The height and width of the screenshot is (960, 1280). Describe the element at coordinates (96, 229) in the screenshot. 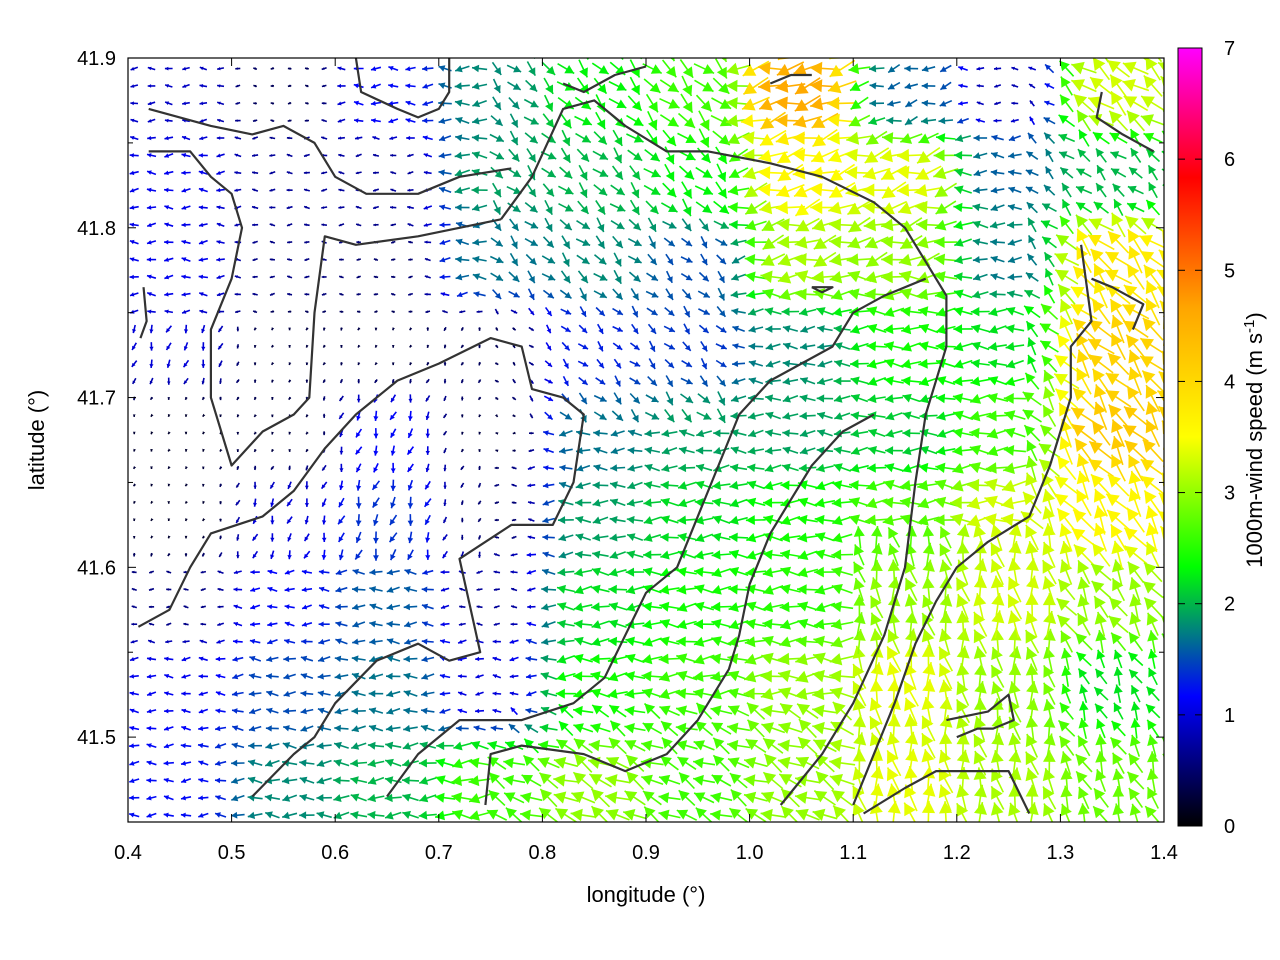

I see `y-tick-label: 41.8` at that location.